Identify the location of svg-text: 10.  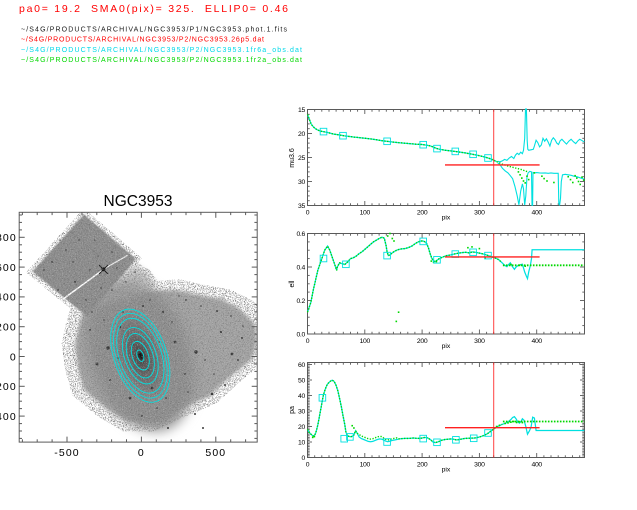
(301, 442).